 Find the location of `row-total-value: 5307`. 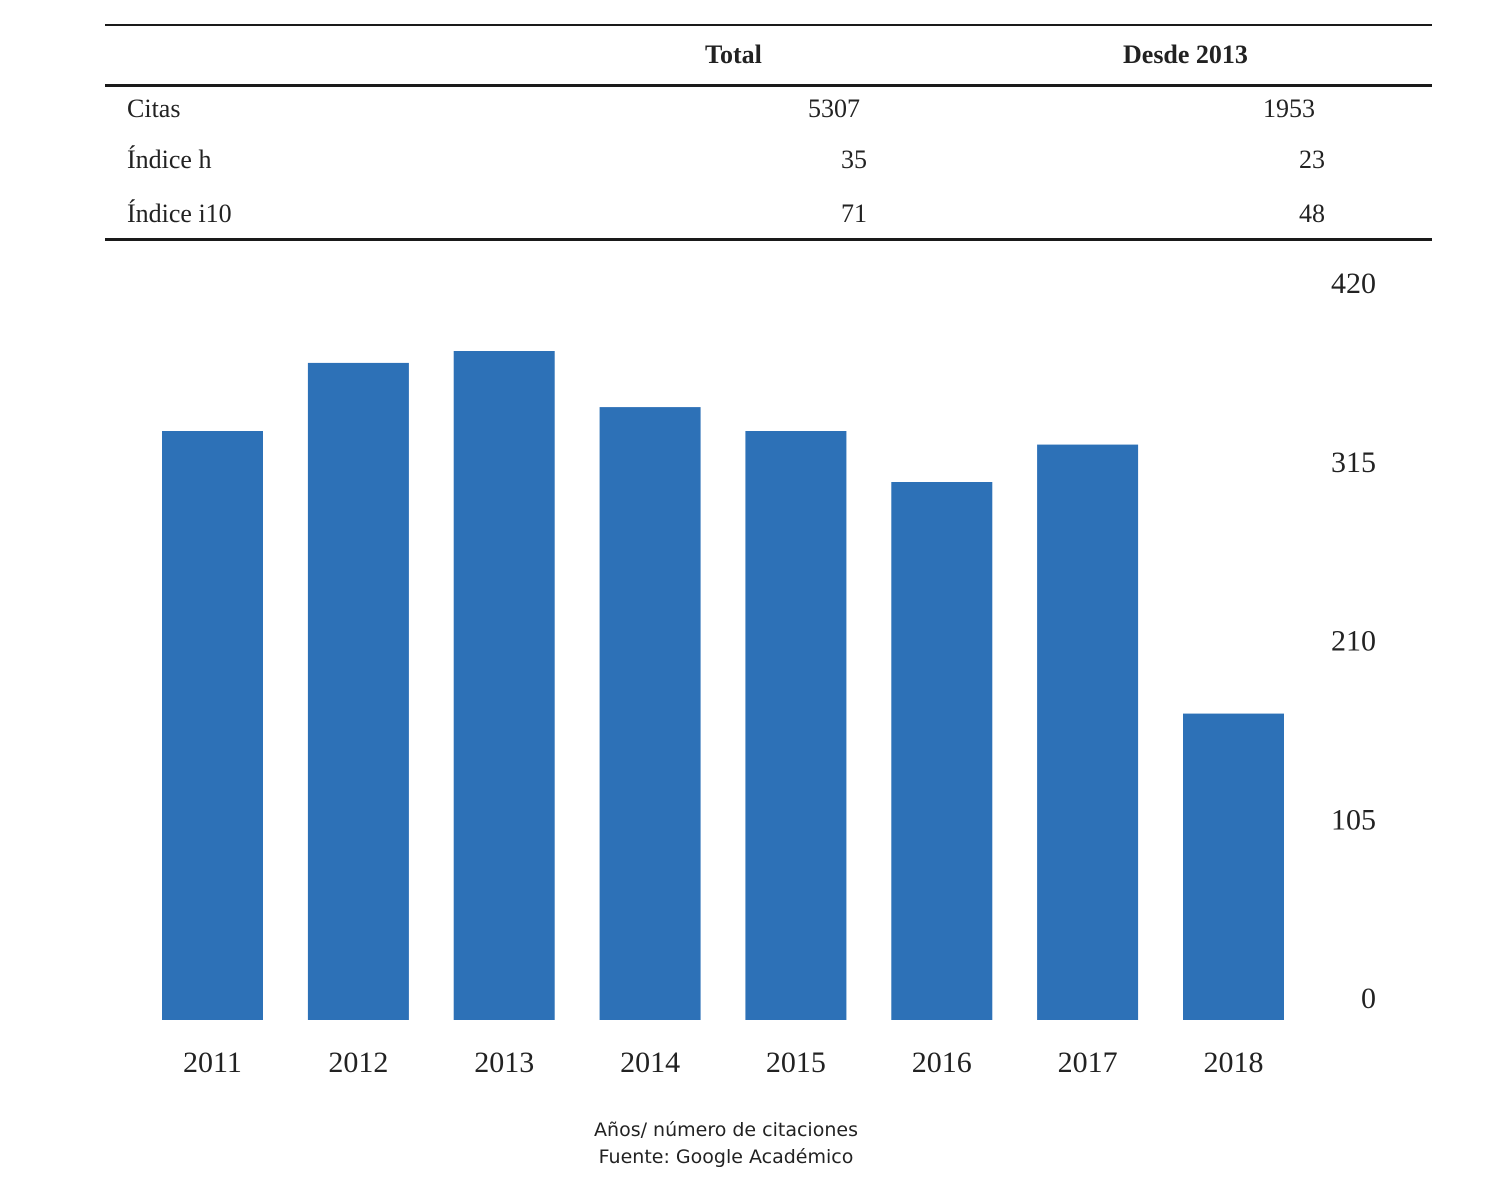

row-total-value: 5307 is located at coordinates (834, 108).